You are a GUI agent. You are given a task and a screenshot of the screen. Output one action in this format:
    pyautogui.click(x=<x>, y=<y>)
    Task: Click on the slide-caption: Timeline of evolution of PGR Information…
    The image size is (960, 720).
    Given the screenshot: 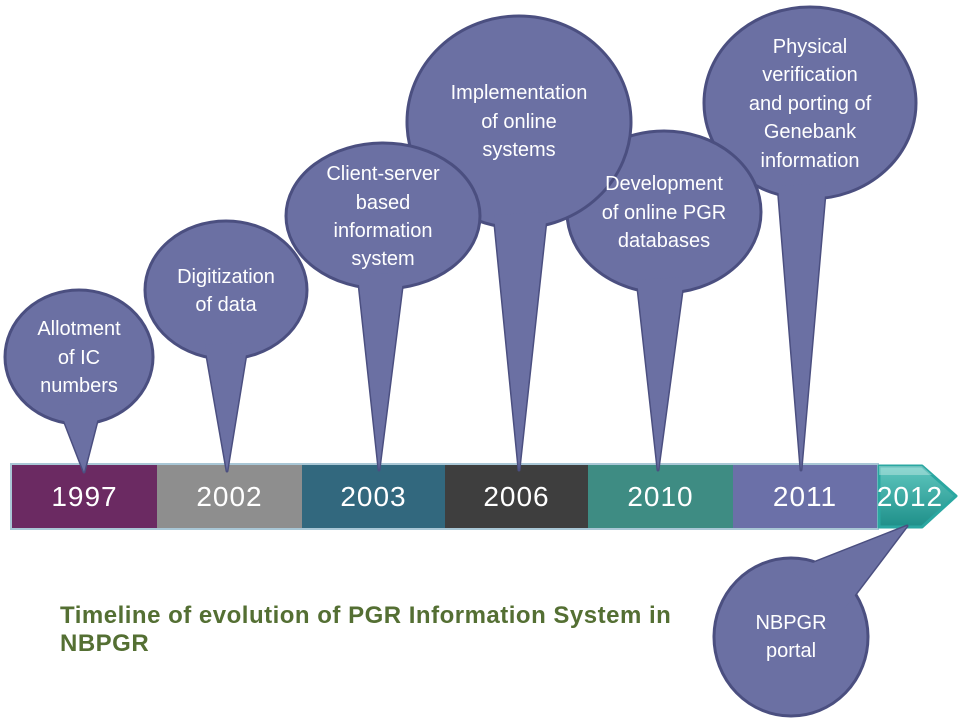 What is the action you would take?
    pyautogui.click(x=366, y=629)
    